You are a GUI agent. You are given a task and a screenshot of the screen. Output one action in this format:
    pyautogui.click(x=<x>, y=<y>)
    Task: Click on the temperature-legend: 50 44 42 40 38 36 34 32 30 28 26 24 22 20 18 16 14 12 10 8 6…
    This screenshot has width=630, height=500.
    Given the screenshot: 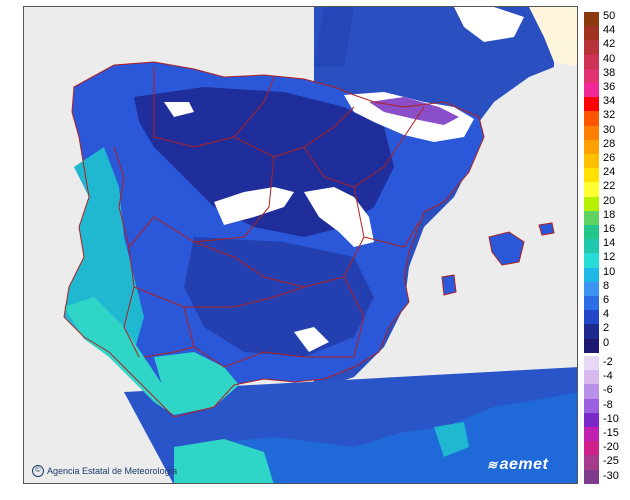 What is the action you would take?
    pyautogui.click(x=607, y=250)
    